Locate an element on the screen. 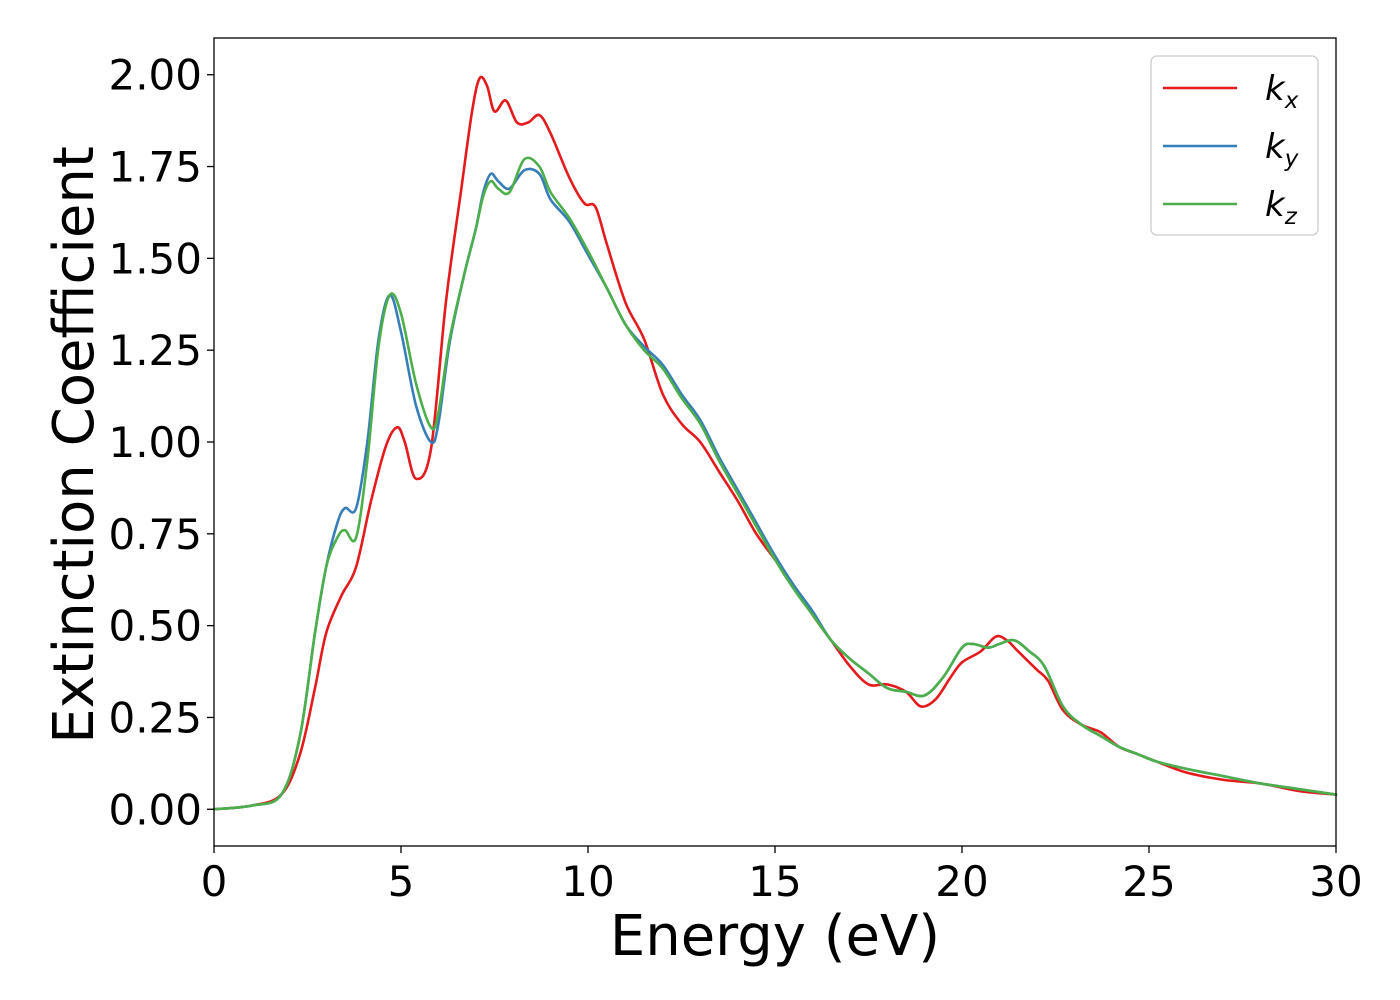 The width and height of the screenshot is (1400, 1000). x-tick-label: 20 is located at coordinates (961, 881).